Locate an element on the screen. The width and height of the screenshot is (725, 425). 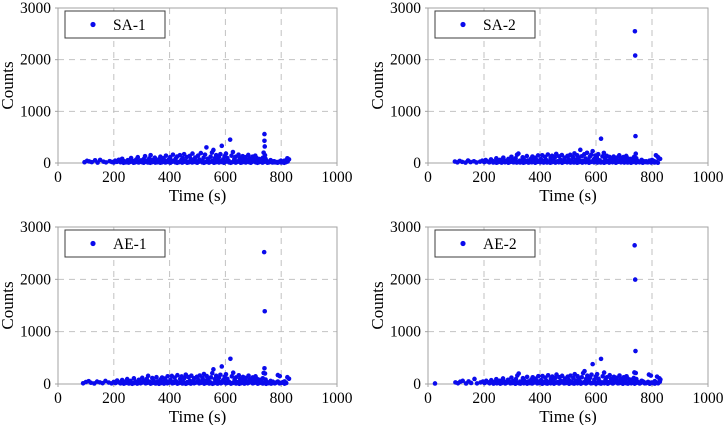
y-tick-label: 1000 is located at coordinates (35, 111).